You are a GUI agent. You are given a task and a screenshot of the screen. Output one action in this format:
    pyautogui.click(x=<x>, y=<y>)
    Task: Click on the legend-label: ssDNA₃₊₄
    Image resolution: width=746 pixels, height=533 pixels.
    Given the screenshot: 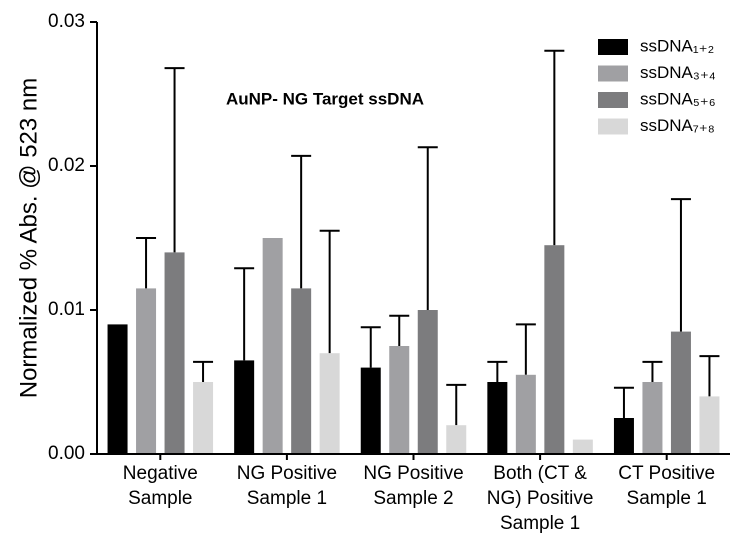 What is the action you would take?
    pyautogui.click(x=678, y=72)
    